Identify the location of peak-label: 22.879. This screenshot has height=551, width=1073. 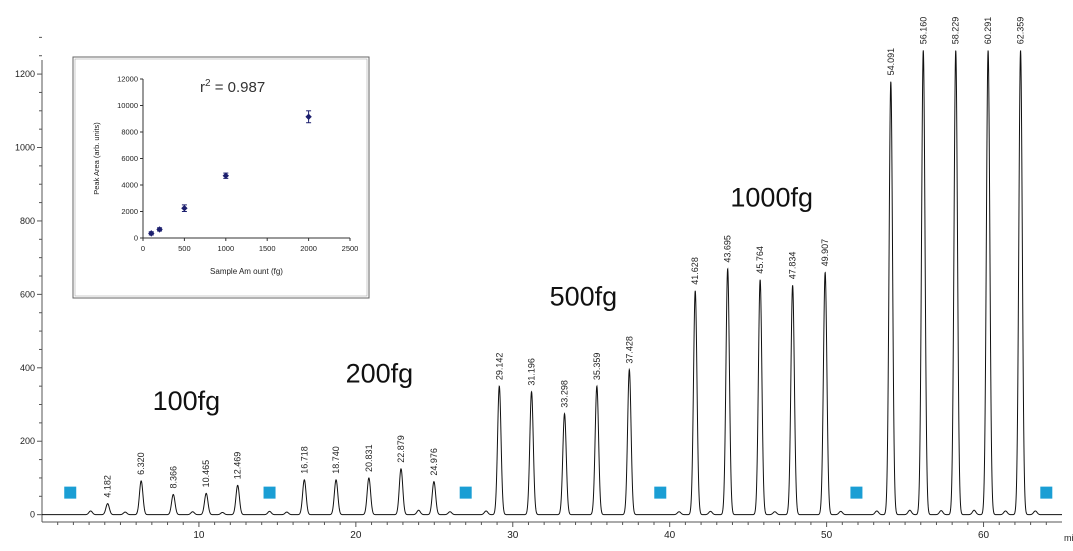
(401, 449).